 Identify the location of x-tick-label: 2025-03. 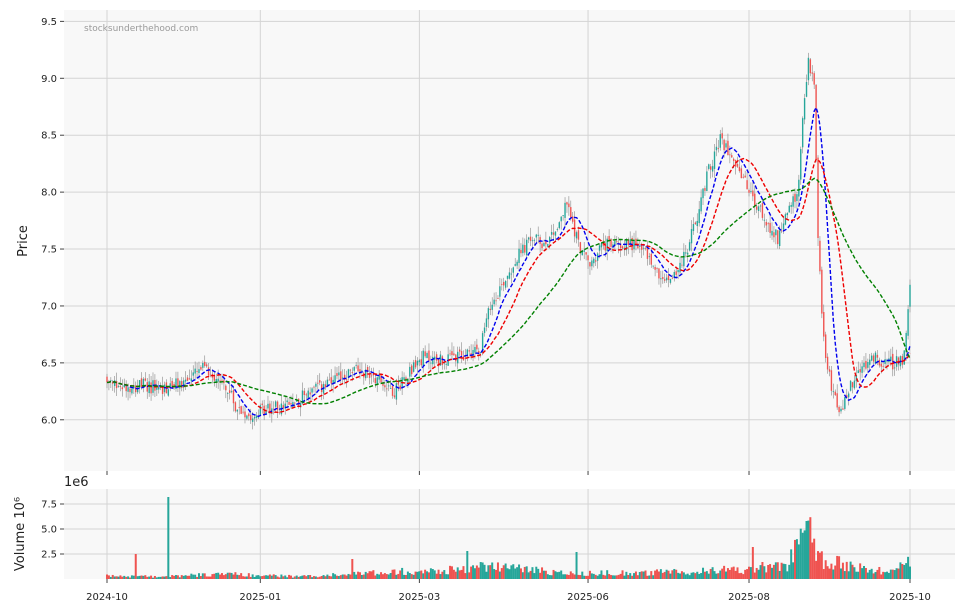
(419, 597).